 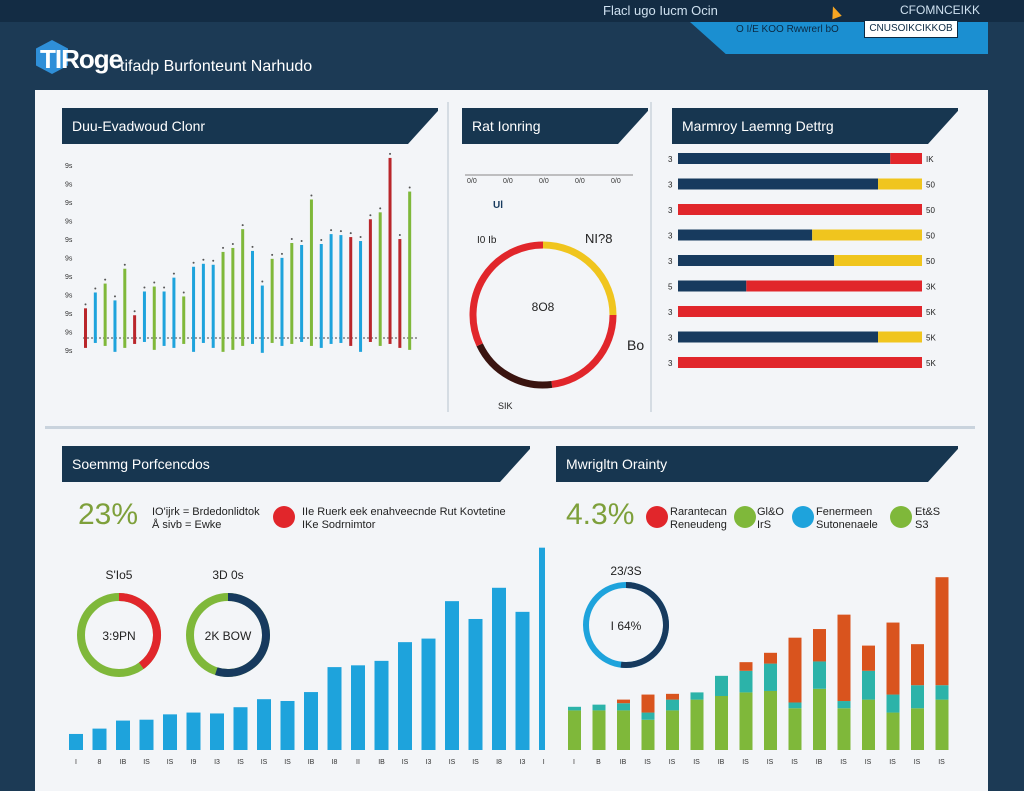 I want to click on legend-line: Gl&O, so click(x=770, y=512).